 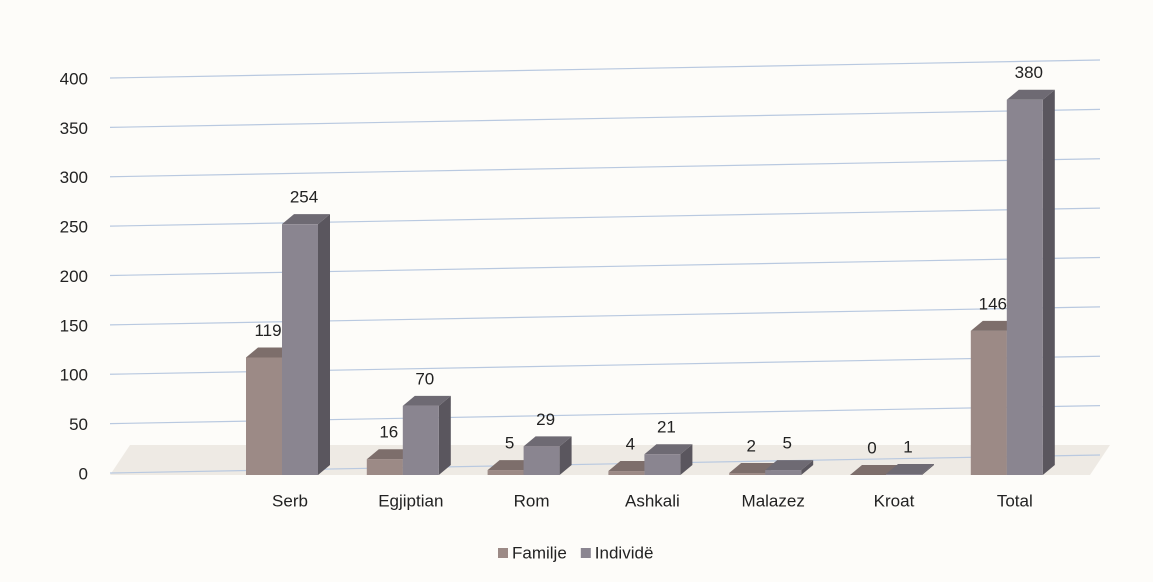 What do you see at coordinates (83, 473) in the screenshot?
I see `y-tick-label: 0` at bounding box center [83, 473].